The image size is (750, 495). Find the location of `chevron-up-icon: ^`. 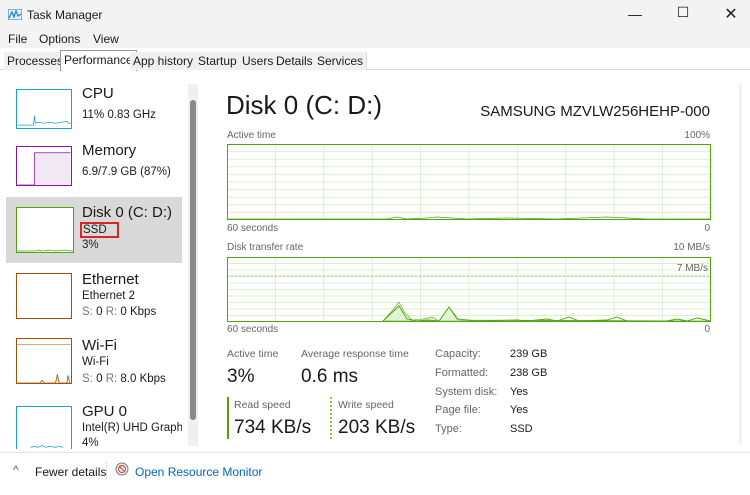

chevron-up-icon: ^ is located at coordinates (16, 470).